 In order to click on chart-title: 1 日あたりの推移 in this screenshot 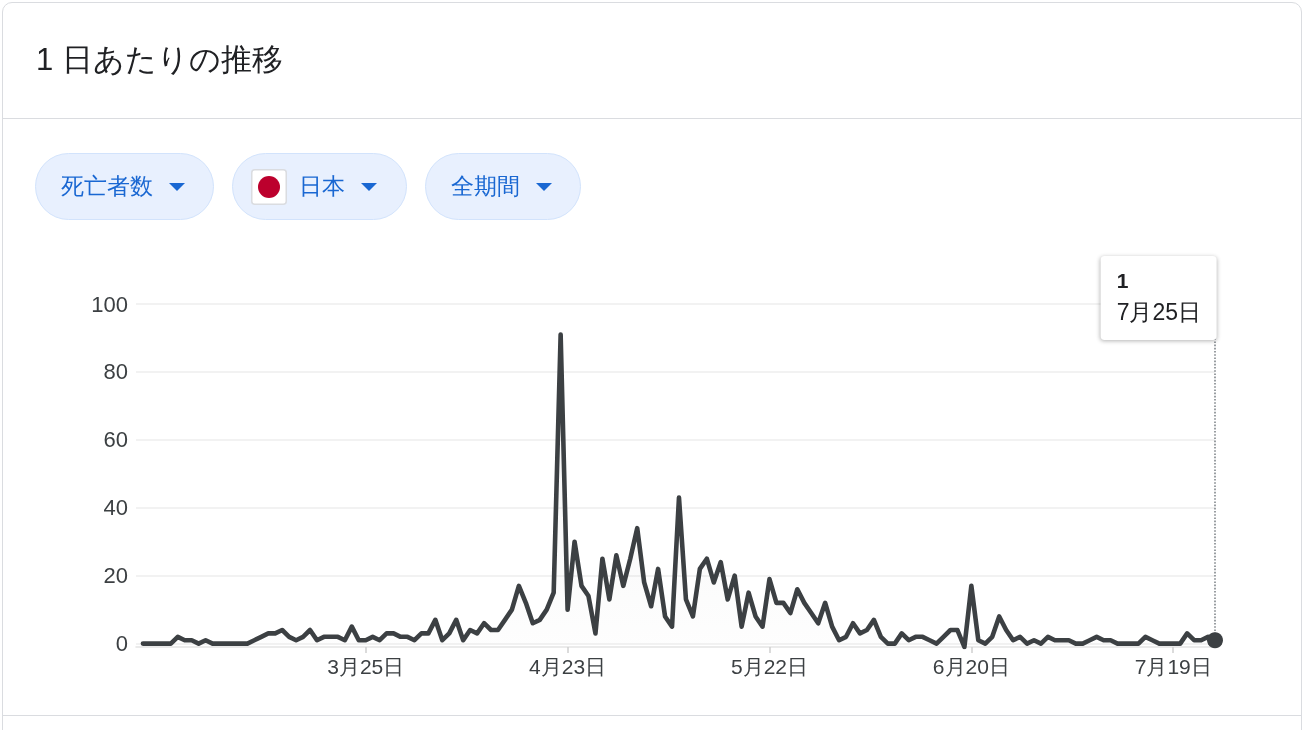, I will do `click(159, 60)`.